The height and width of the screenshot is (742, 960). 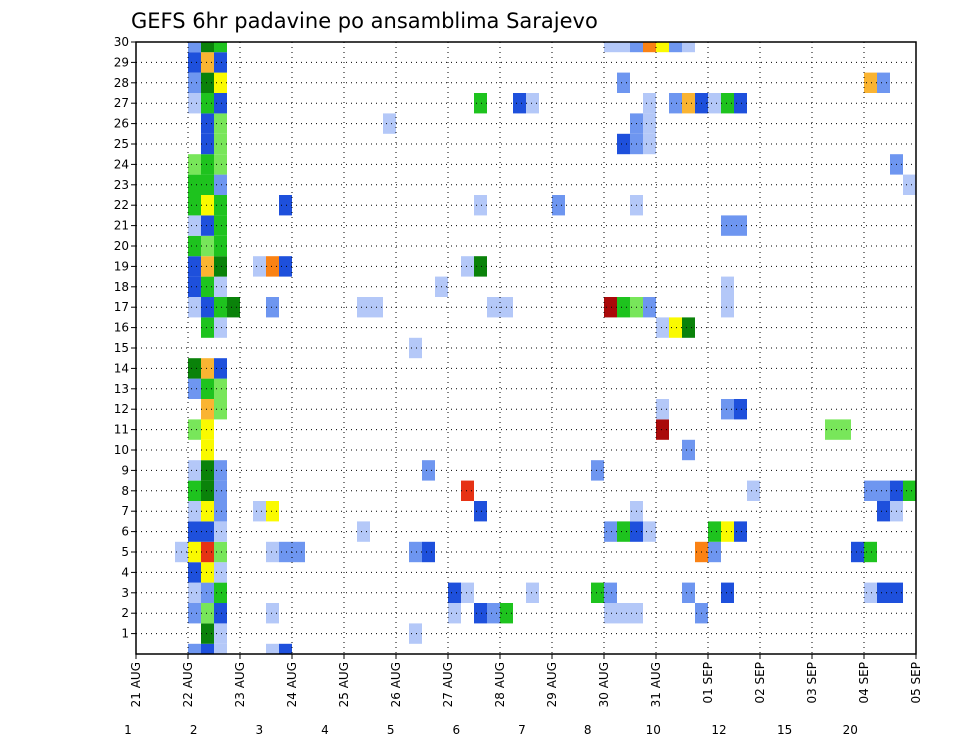 I want to click on y-tick-label: 22, so click(x=121, y=205).